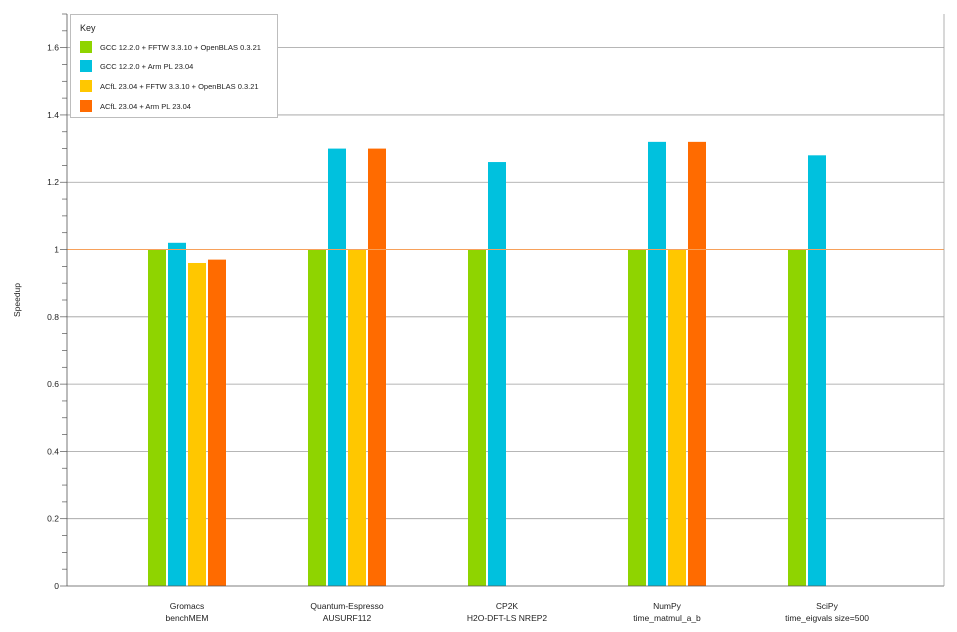 This screenshot has width=957, height=632. Describe the element at coordinates (17, 300) in the screenshot. I see `y-axis-label: Speedup` at that location.